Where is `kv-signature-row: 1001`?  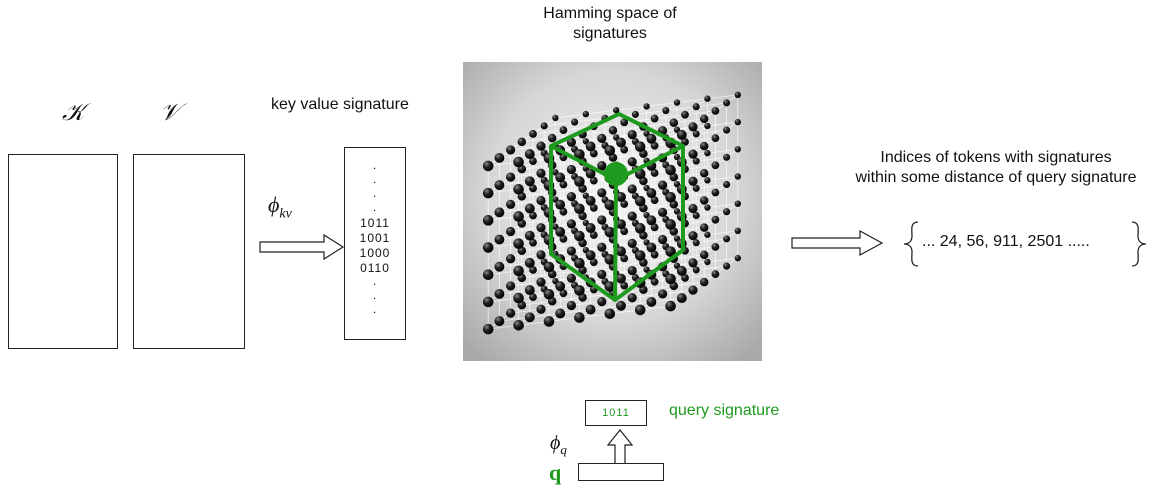 kv-signature-row: 1001 is located at coordinates (375, 238).